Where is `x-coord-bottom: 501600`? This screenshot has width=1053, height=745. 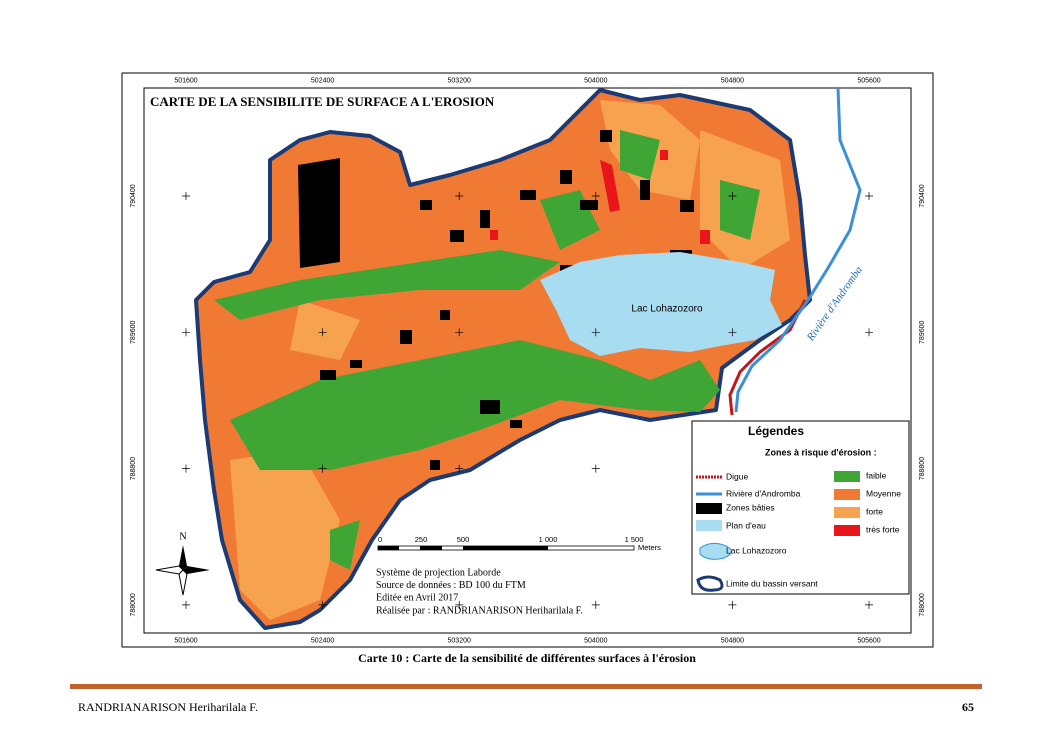 x-coord-bottom: 501600 is located at coordinates (185, 640).